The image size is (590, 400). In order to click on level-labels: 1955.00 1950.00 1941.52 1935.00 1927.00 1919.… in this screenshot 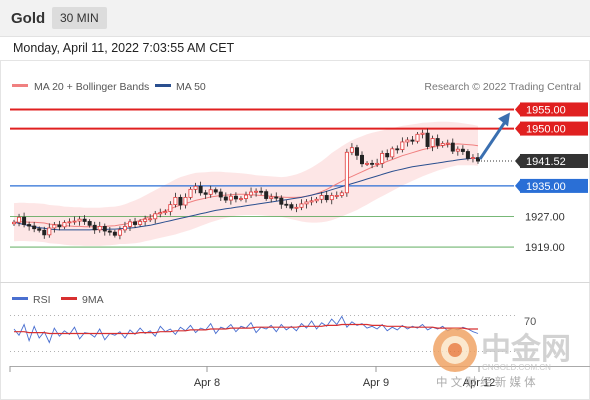, I will do `click(551, 178)`.